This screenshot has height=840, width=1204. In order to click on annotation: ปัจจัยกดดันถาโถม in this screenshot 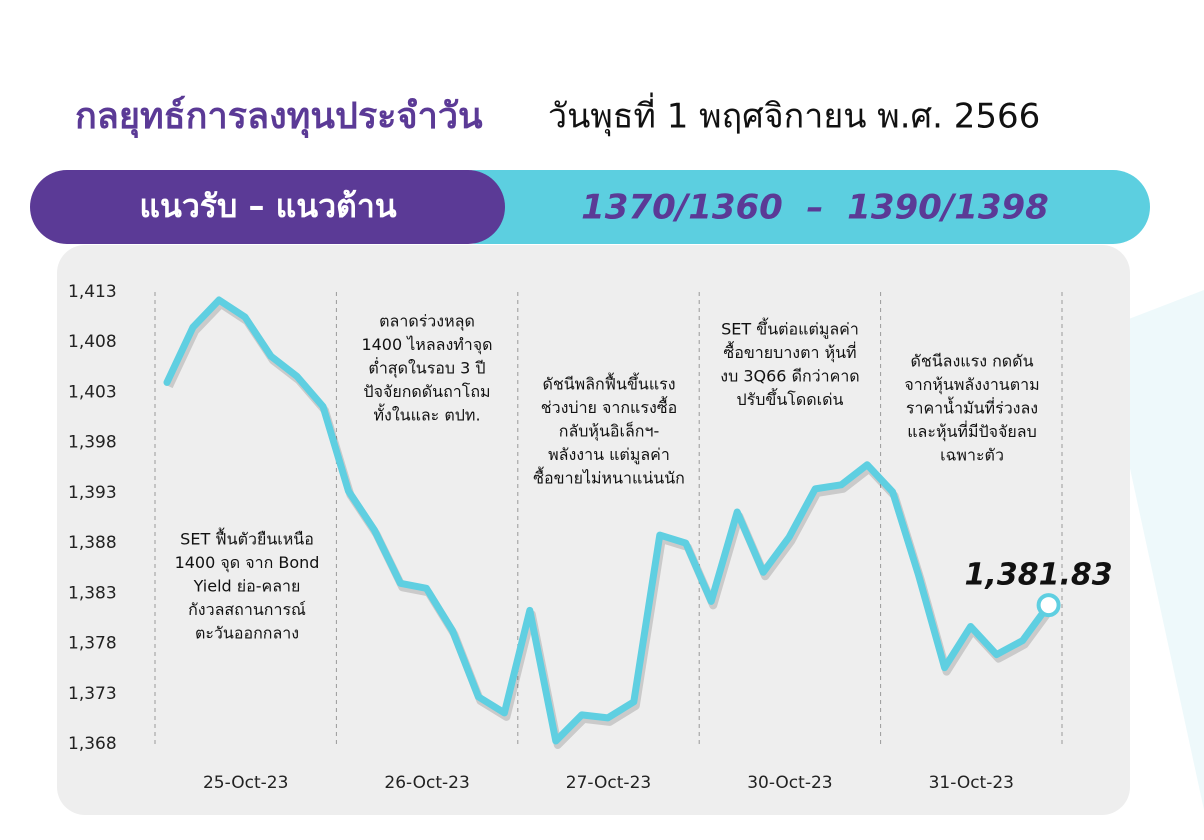, I will do `click(426, 391)`.